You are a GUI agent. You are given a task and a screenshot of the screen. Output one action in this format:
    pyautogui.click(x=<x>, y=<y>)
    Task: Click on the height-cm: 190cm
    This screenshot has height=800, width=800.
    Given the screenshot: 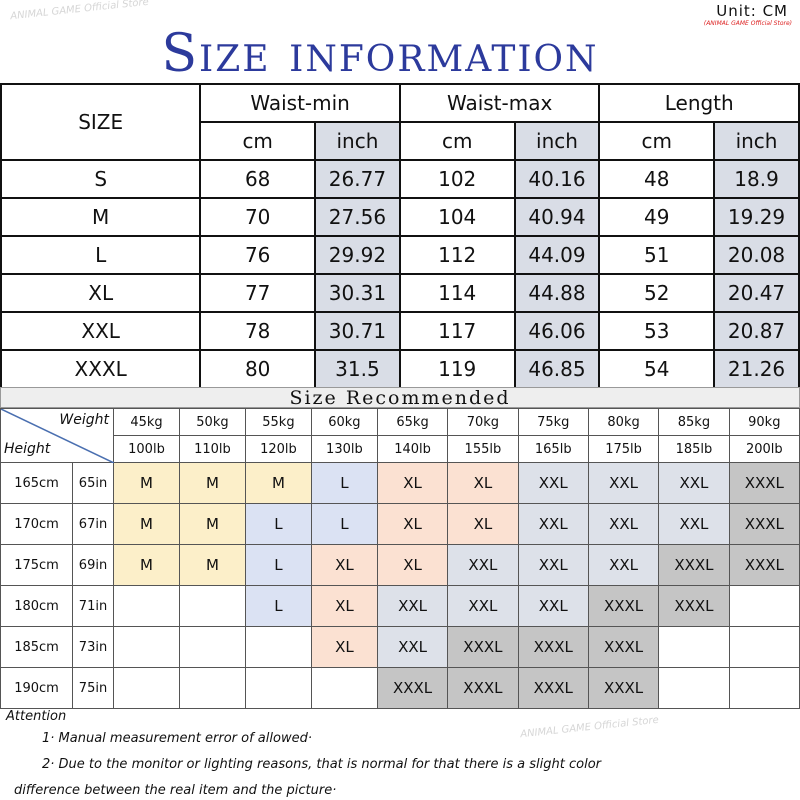 What is the action you would take?
    pyautogui.click(x=36, y=688)
    